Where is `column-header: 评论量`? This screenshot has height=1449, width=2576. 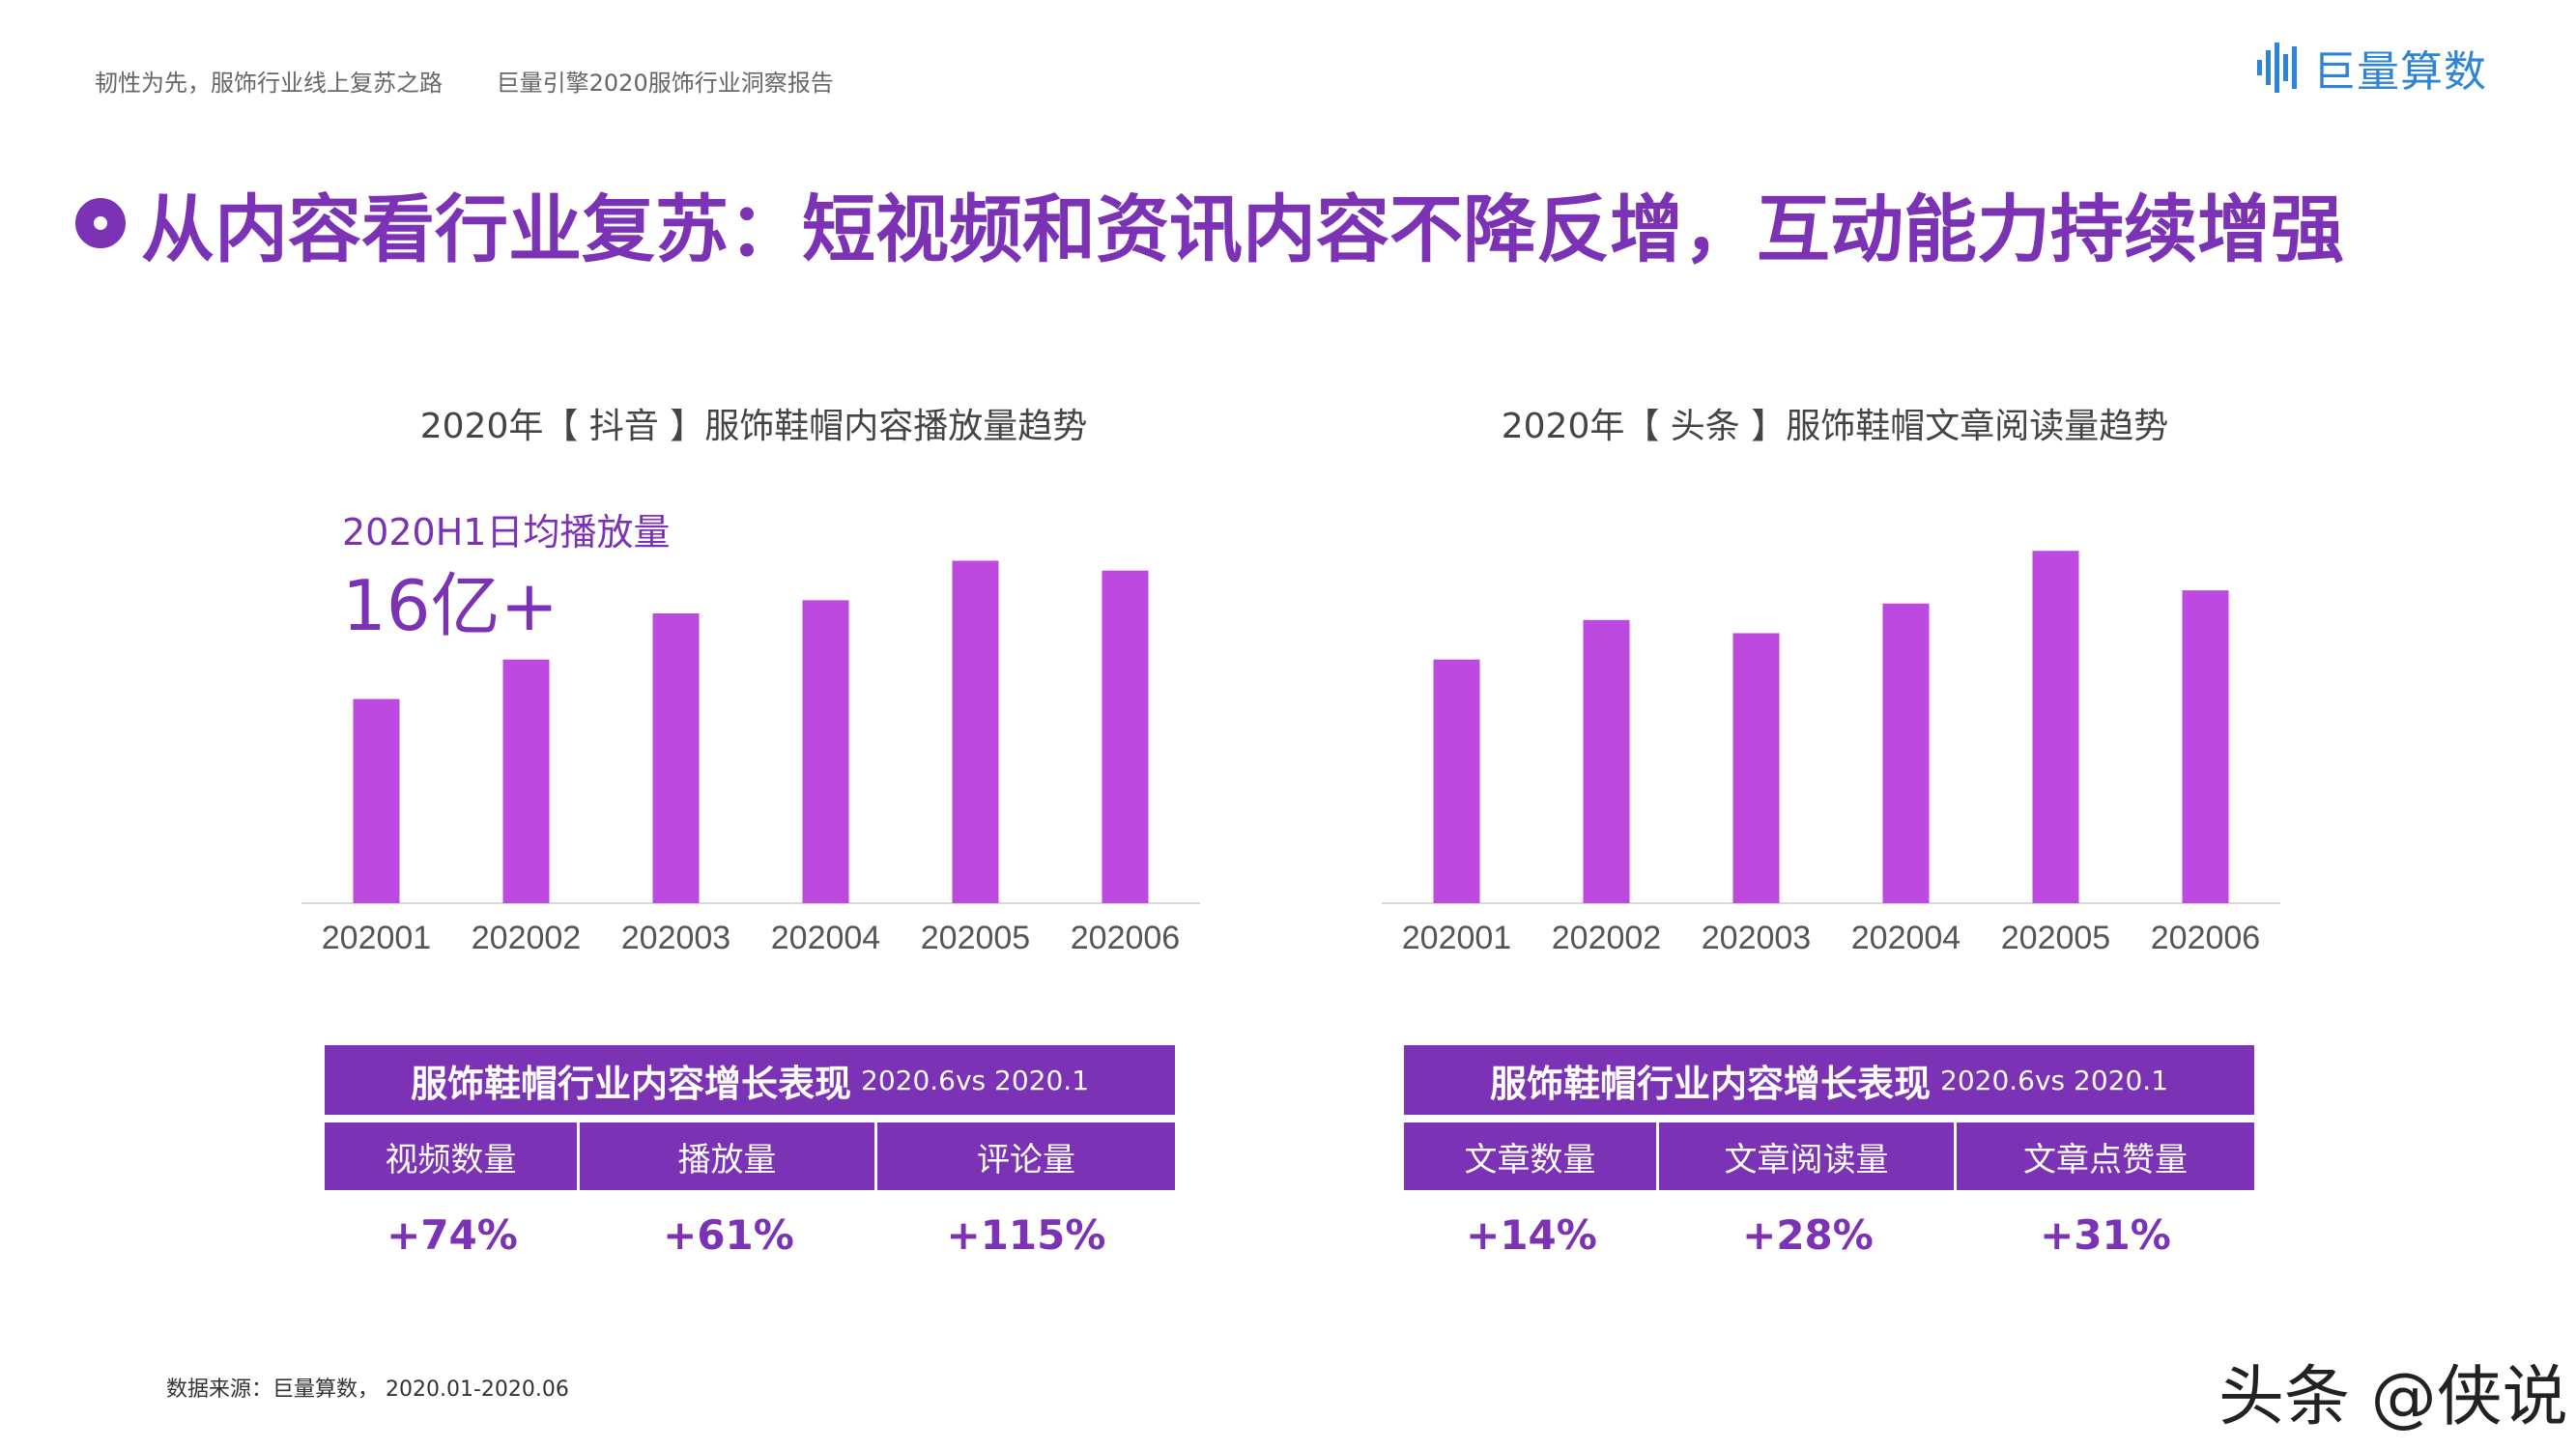
column-header: 评论量 is located at coordinates (1026, 1156).